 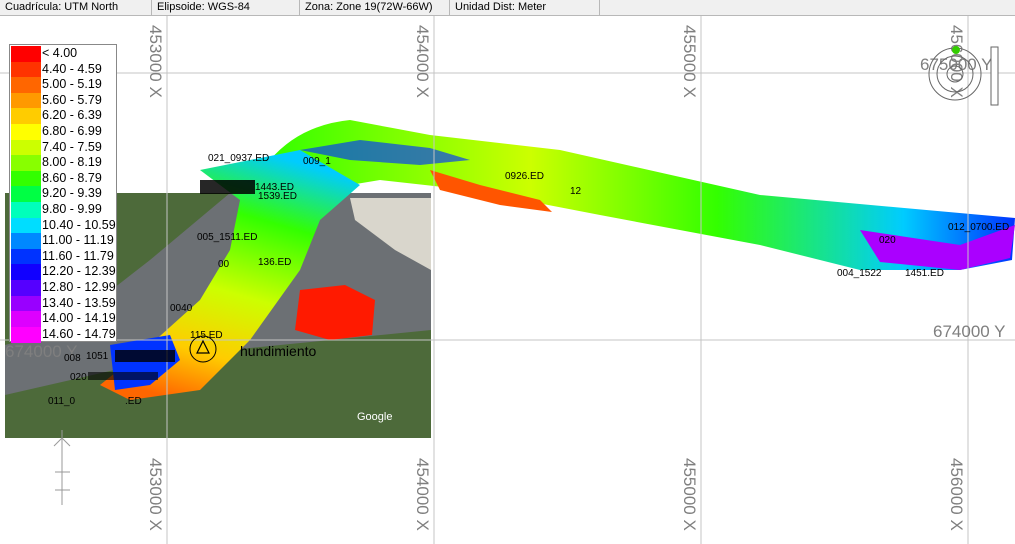 I want to click on north-arrow-icon, so click(x=62, y=467).